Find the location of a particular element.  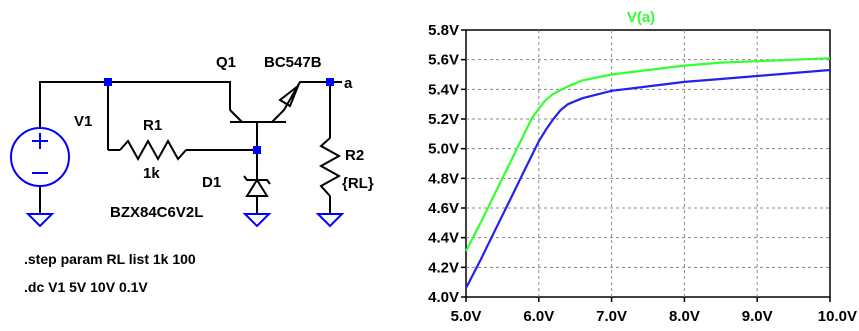

y-tick-label: 4.8V is located at coordinates (443, 178).